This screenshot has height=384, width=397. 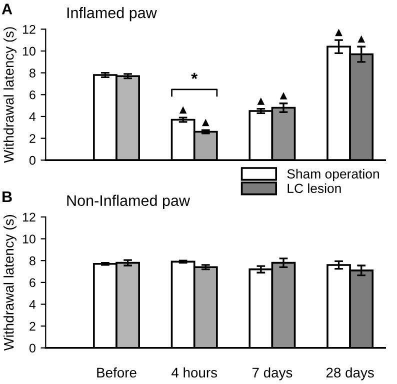 I want to click on annotation: *, so click(x=194, y=76).